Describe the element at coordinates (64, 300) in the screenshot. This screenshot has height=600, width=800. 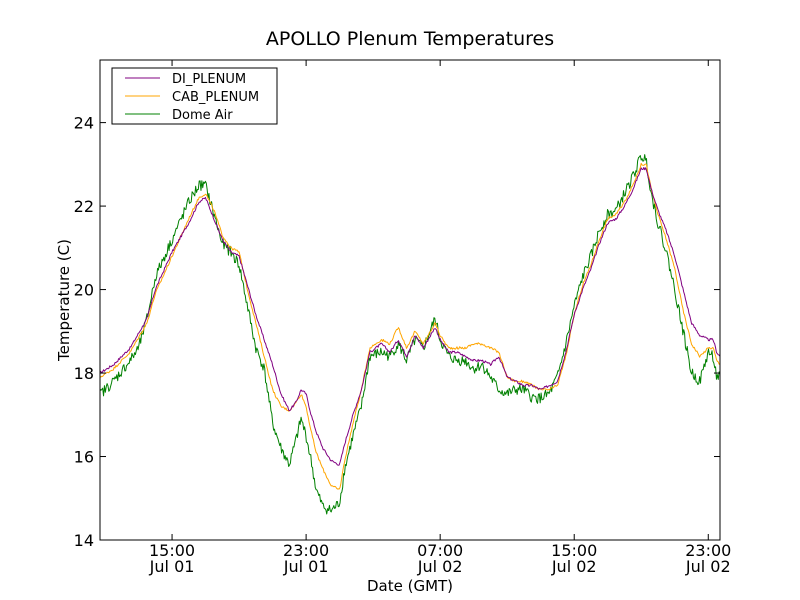
I see `y-axis-label: Temperature (C)` at that location.